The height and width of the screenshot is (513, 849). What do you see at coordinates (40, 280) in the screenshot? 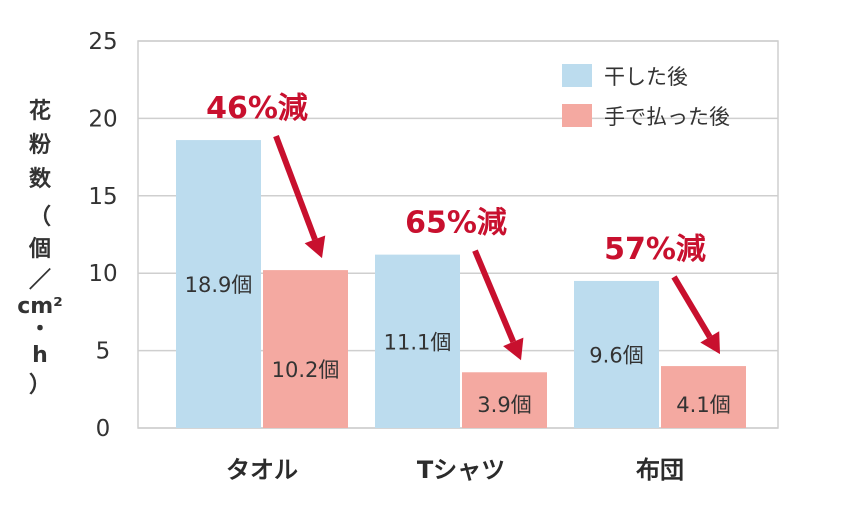
I see `y-label-char: ／` at bounding box center [40, 280].